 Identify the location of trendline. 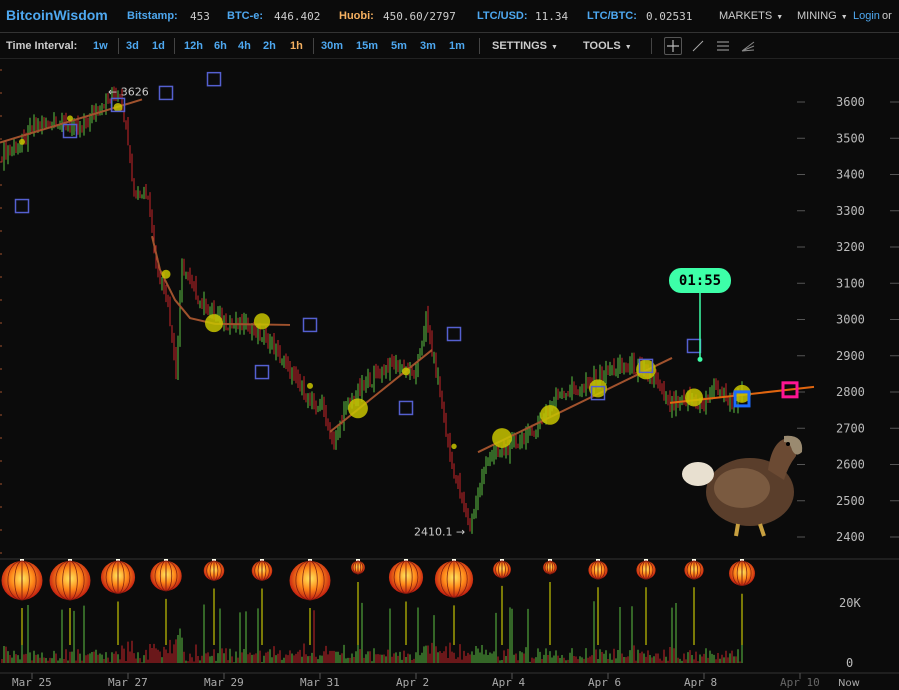
(381, 391).